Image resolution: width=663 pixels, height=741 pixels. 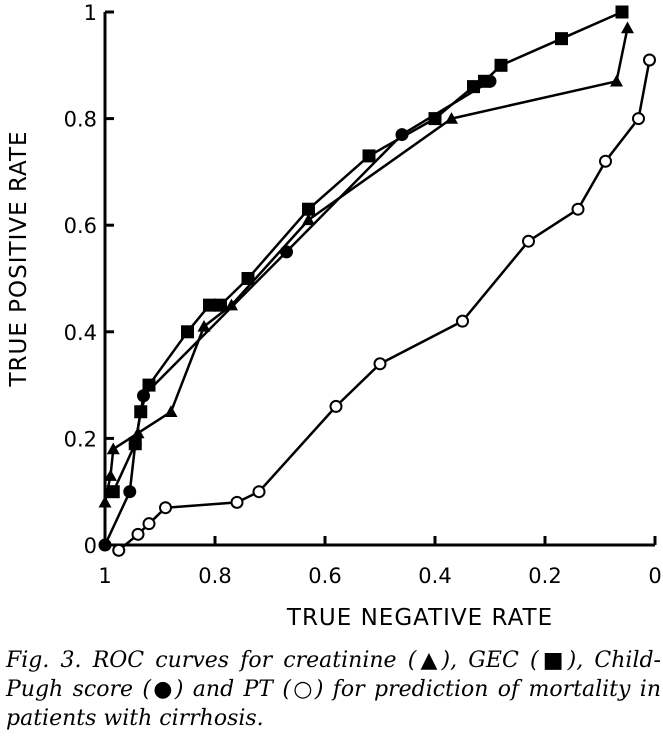 I want to click on y-axis-title: TRUE POSITIVE RATE, so click(x=19, y=258).